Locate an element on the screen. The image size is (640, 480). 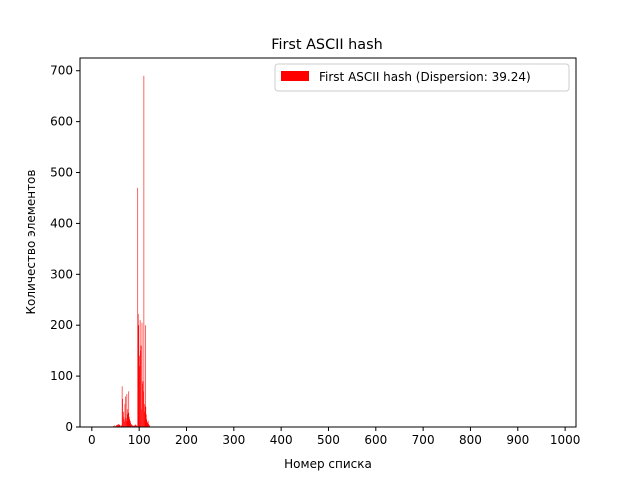
y-axis-label: Количество элементов is located at coordinates (31, 242).